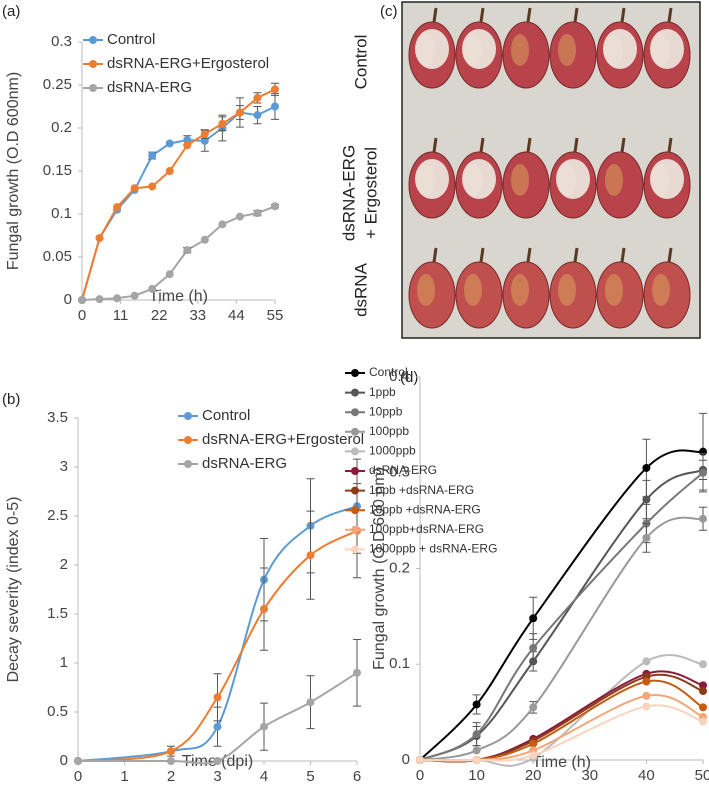  I want to click on legend-label: 1000ppb, so click(392, 451).